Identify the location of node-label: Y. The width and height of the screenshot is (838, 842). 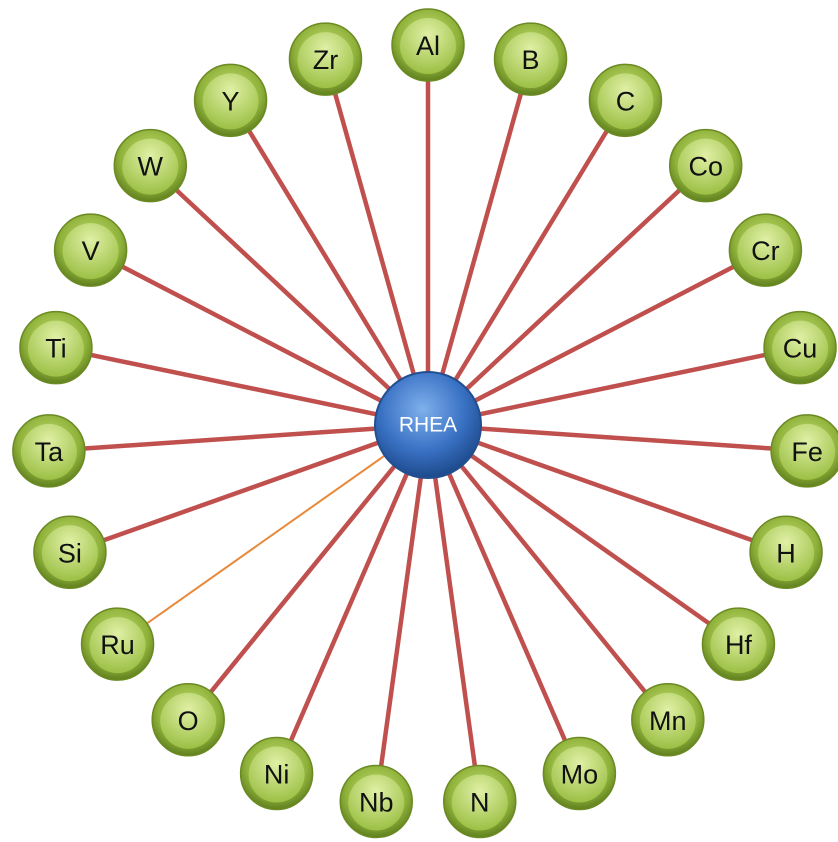
(231, 101).